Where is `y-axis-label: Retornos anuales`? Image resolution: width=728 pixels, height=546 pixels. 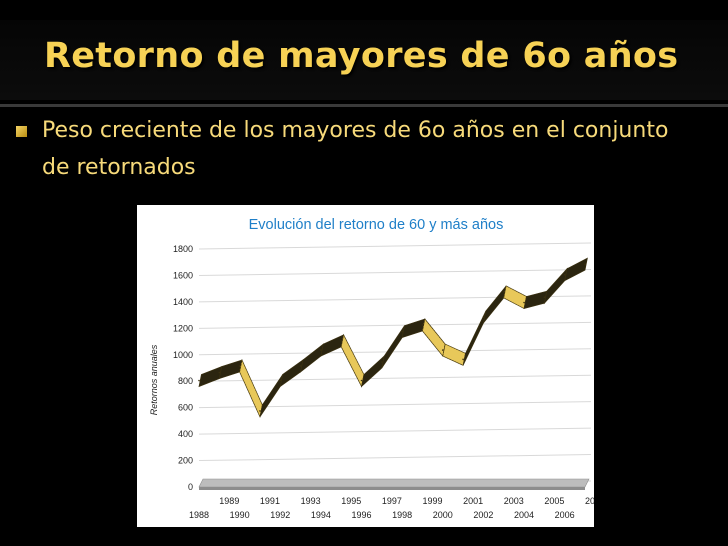
y-axis-label: Retornos anuales is located at coordinates (154, 379).